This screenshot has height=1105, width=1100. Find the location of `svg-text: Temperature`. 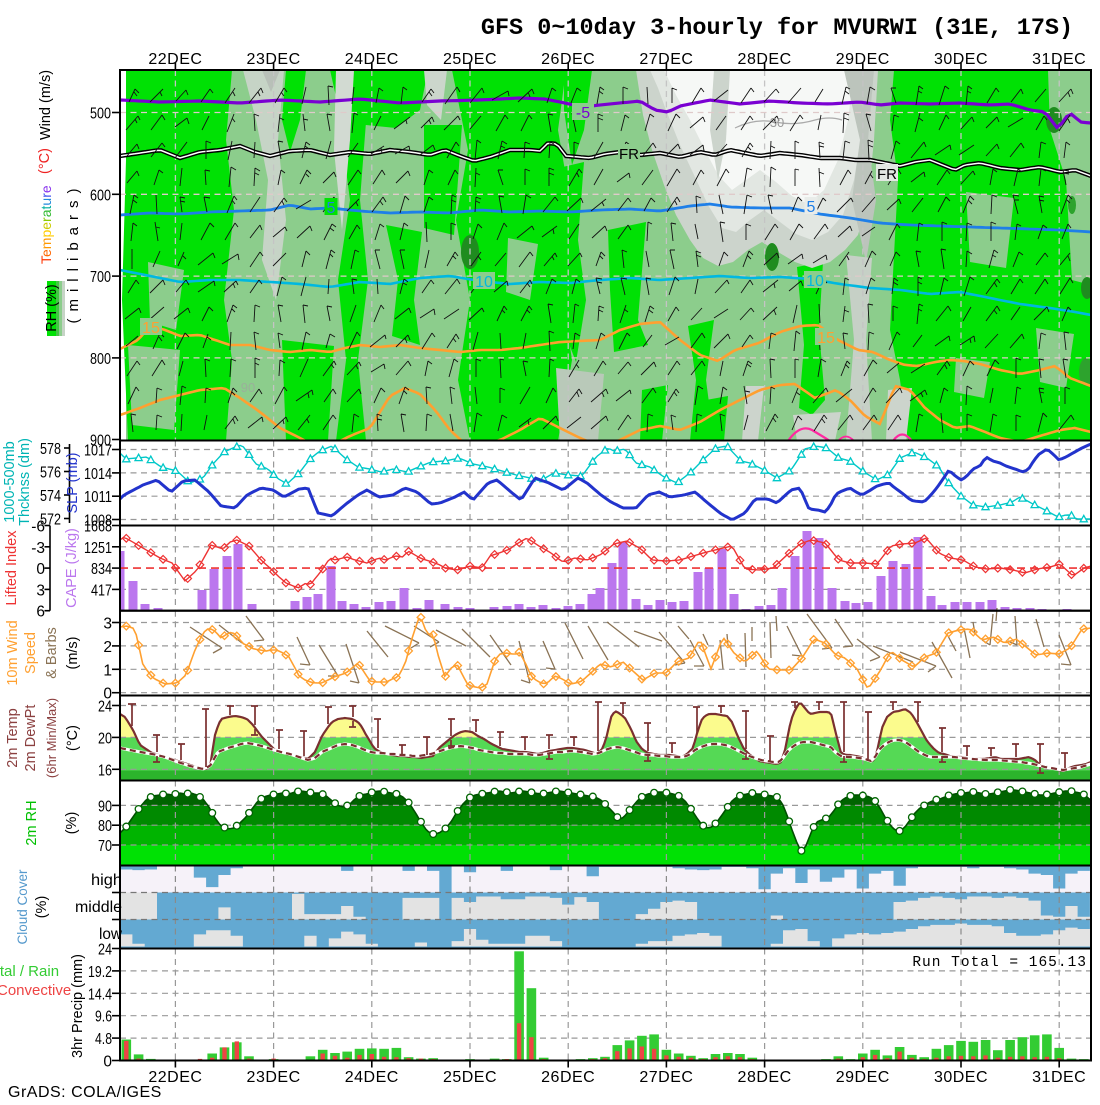

svg-text: Temperature is located at coordinates (46, 224).